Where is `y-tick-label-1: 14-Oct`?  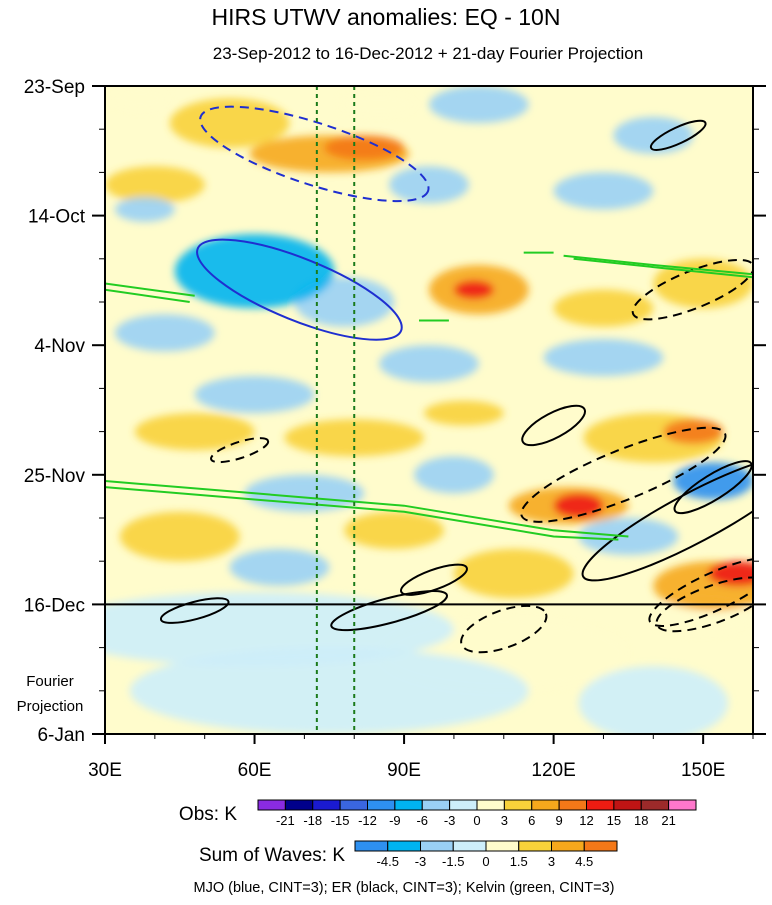 y-tick-label-1: 14-Oct is located at coordinates (57, 217).